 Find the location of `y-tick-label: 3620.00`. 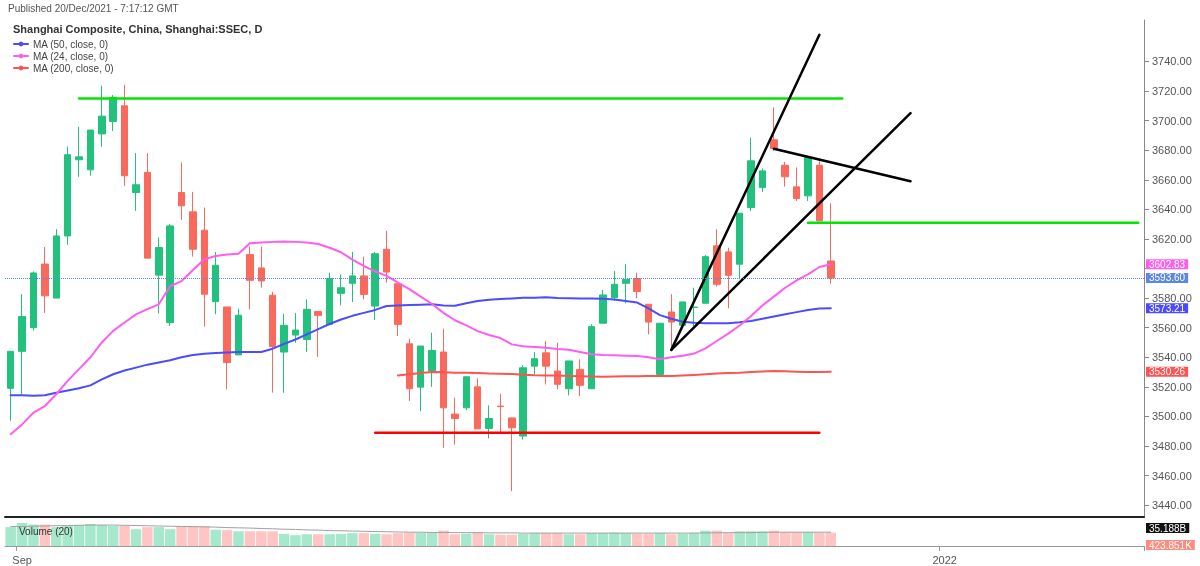

y-tick-label: 3620.00 is located at coordinates (1172, 238).